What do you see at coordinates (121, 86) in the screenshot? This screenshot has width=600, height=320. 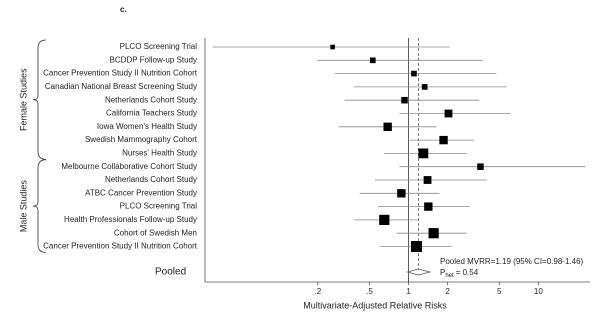 I see `study-label: Canadian National Breast Screening Study` at bounding box center [121, 86].